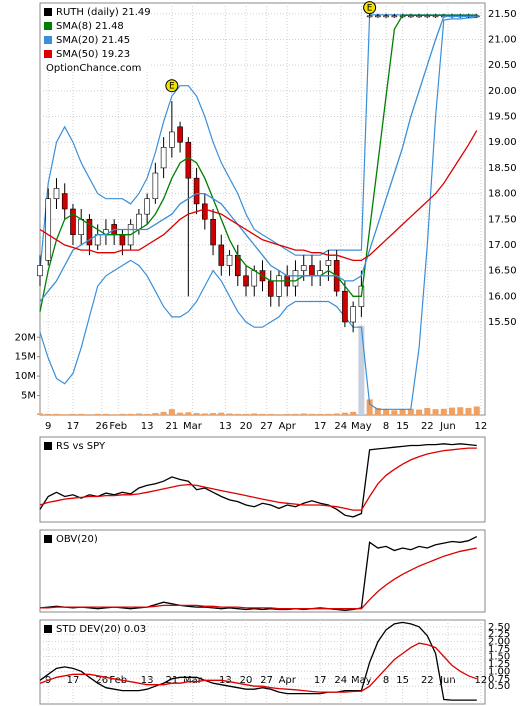  What do you see at coordinates (502, 65) in the screenshot?
I see `y-tick-label: 20.50` at bounding box center [502, 65].